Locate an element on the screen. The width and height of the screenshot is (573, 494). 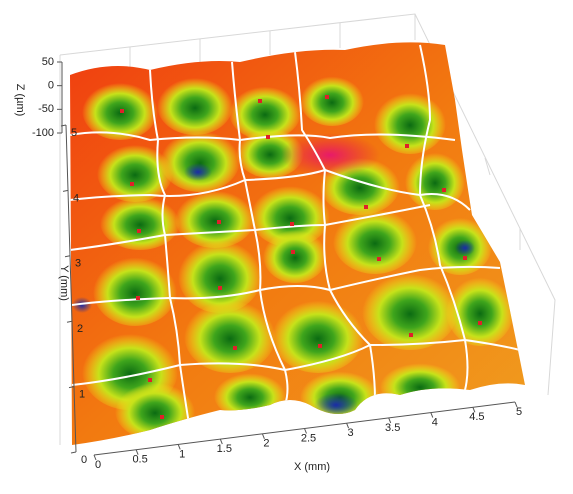
y-tick-label: 3 is located at coordinates (78, 264).